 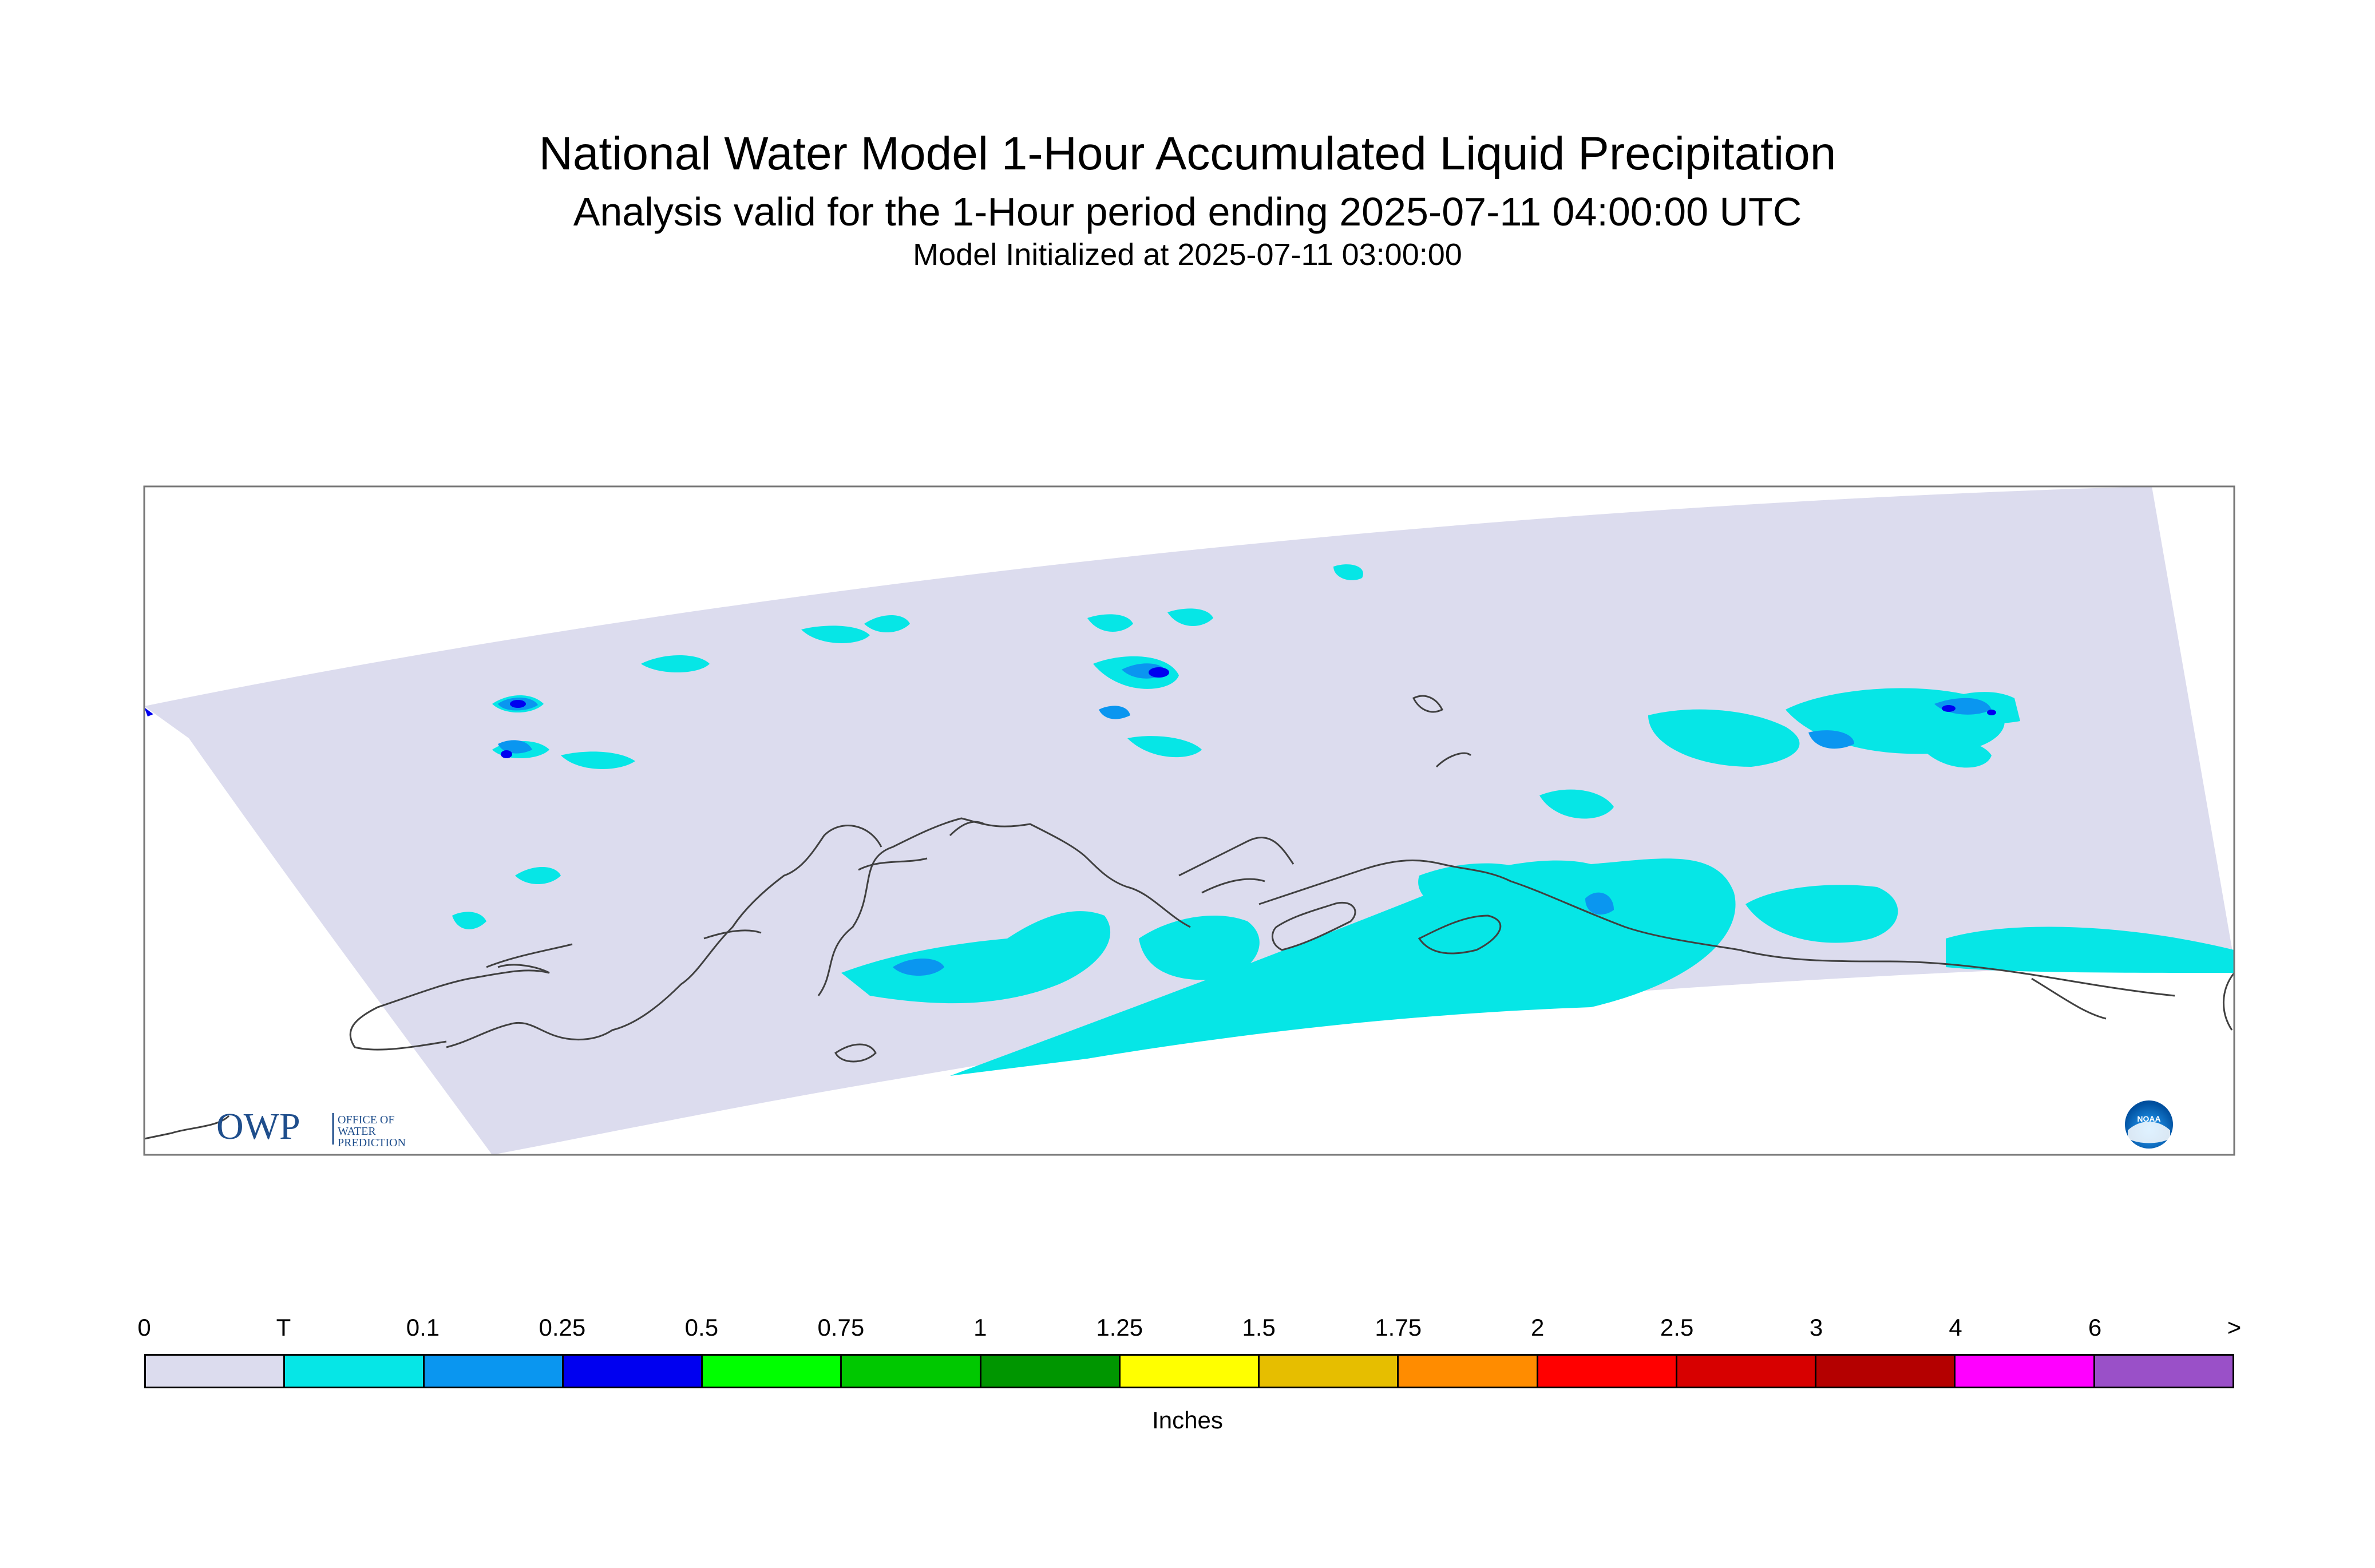 I want to click on legend-label: 1.75, so click(x=1399, y=1327).